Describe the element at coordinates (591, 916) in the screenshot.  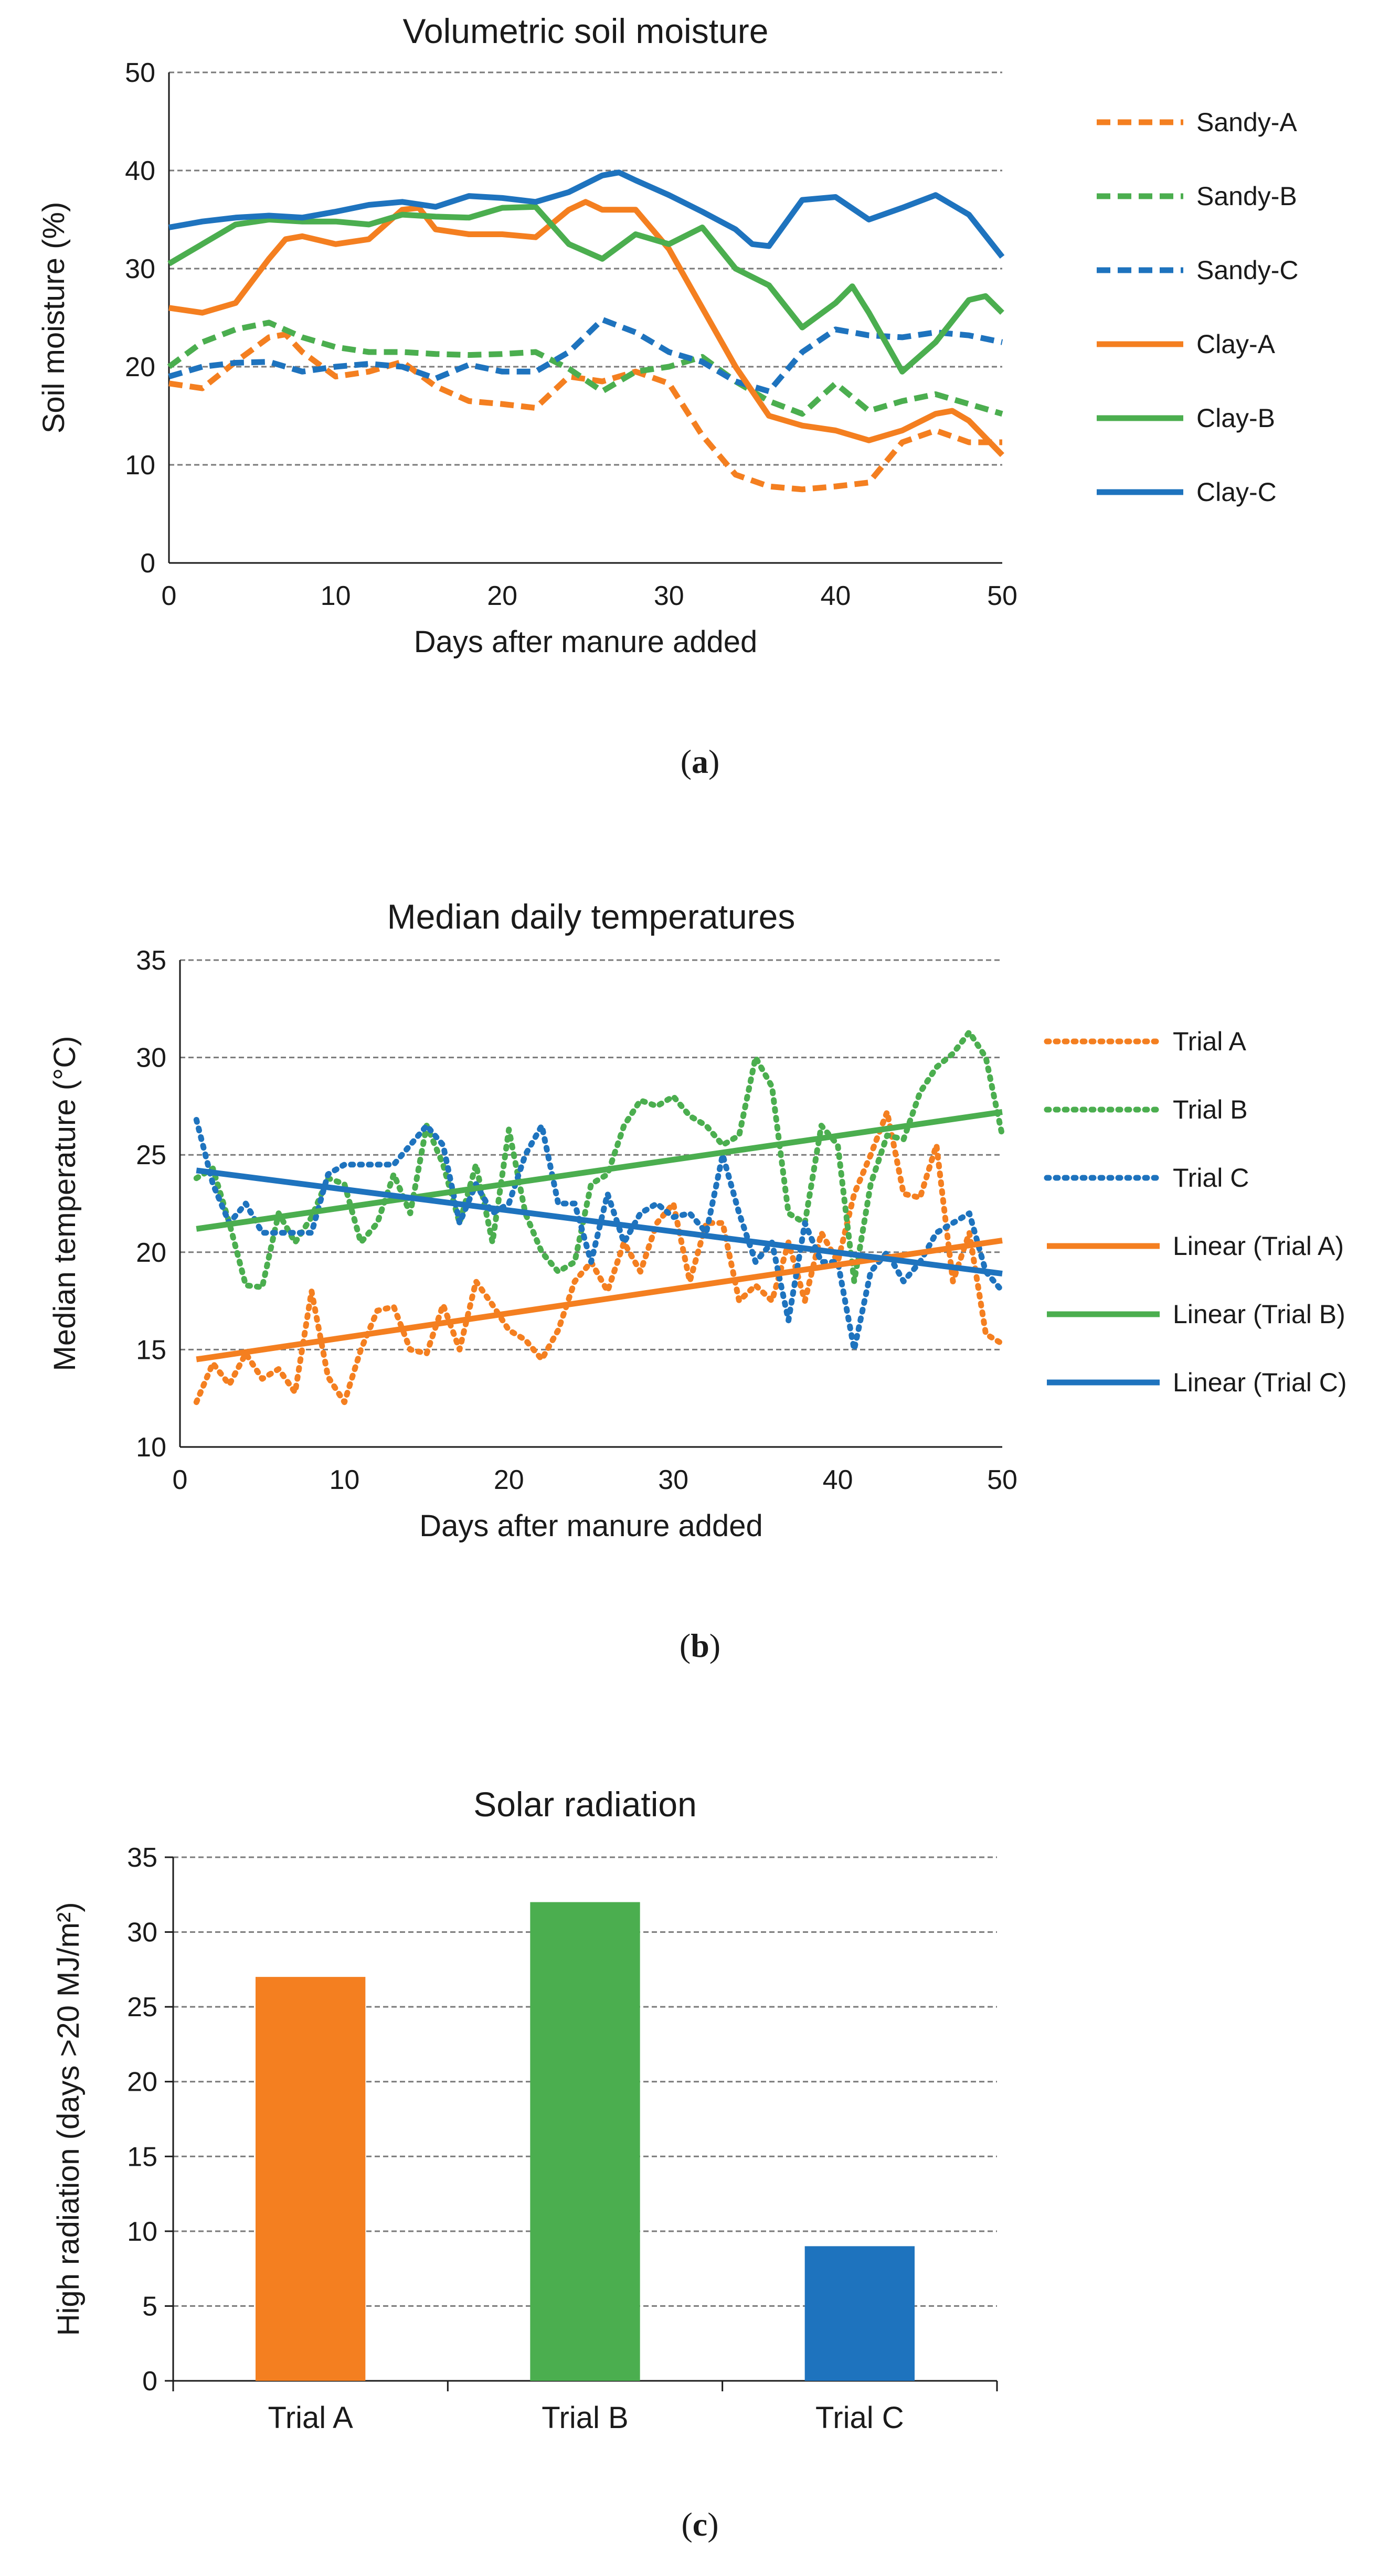
I see `chart-title: Median daily temperatures` at that location.